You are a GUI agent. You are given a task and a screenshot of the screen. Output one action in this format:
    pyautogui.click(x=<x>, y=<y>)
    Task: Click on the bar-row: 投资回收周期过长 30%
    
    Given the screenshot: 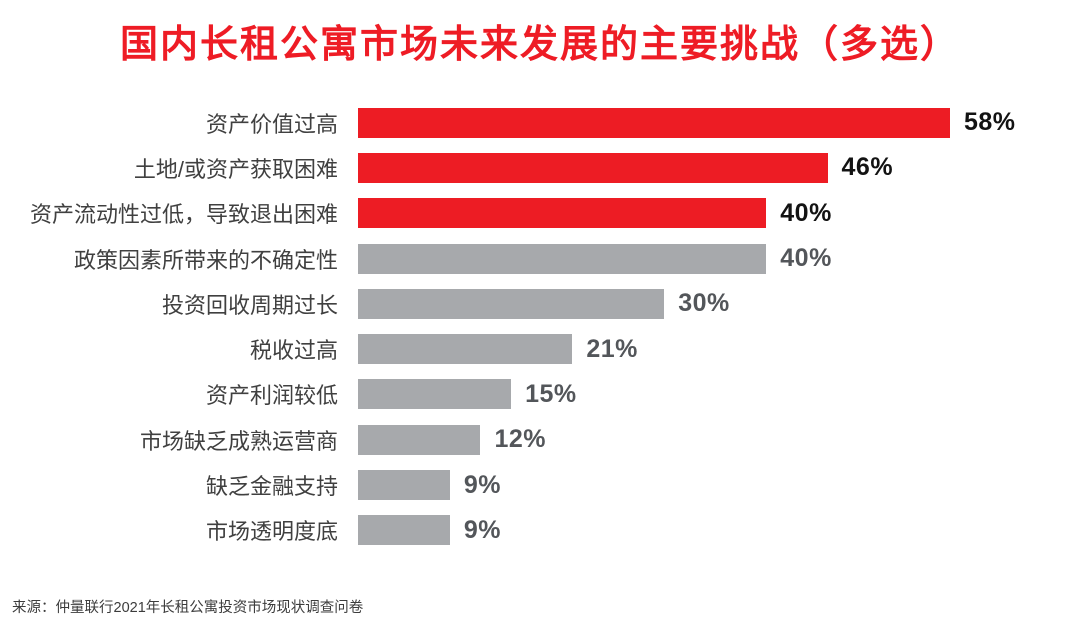 What is the action you would take?
    pyautogui.click(x=540, y=303)
    